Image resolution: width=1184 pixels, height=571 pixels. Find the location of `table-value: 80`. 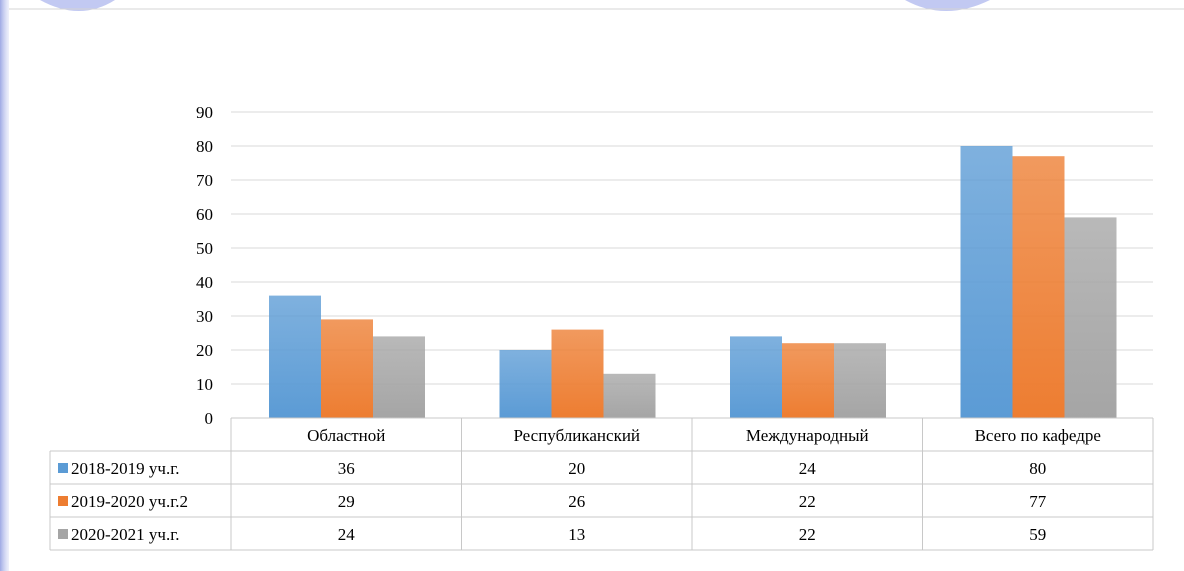

table-value: 80 is located at coordinates (1037, 468).